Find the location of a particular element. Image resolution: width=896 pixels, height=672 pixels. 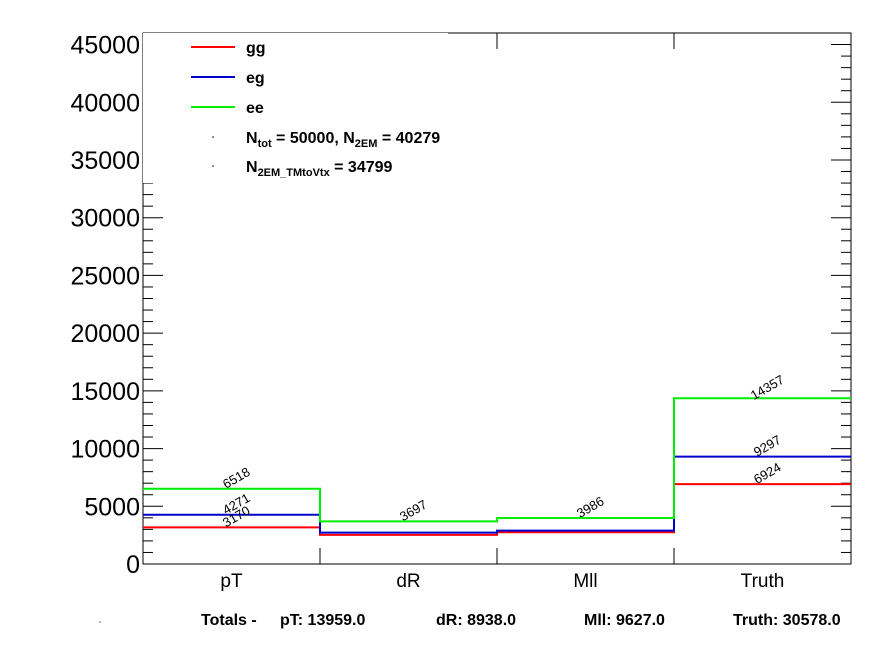

totals-truth: Truth: 30578.0 is located at coordinates (787, 620).